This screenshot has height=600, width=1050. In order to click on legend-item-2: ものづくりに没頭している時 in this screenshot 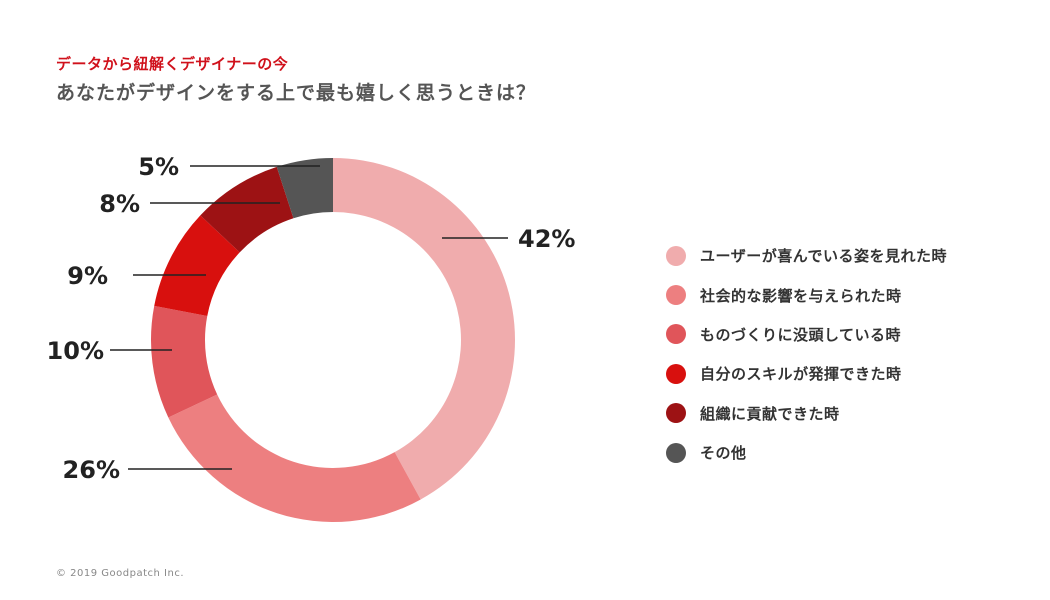, I will do `click(806, 334)`.